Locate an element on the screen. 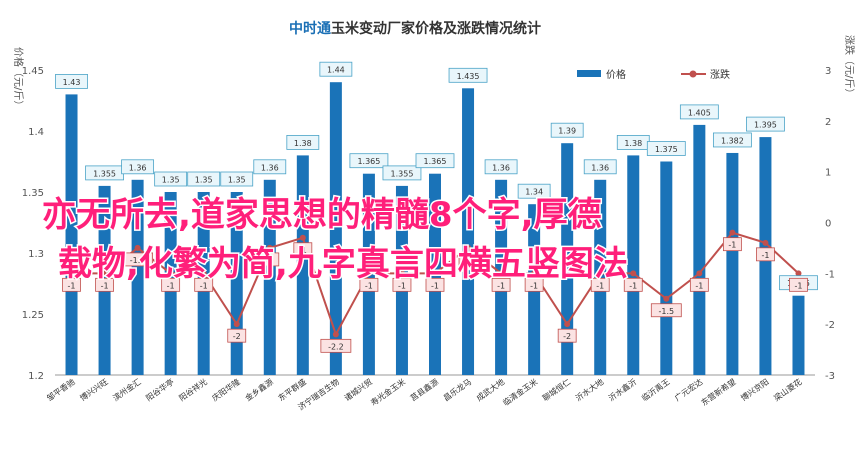 This screenshot has height=458, width=864. x-tick-label: 沂水大地 is located at coordinates (589, 389).